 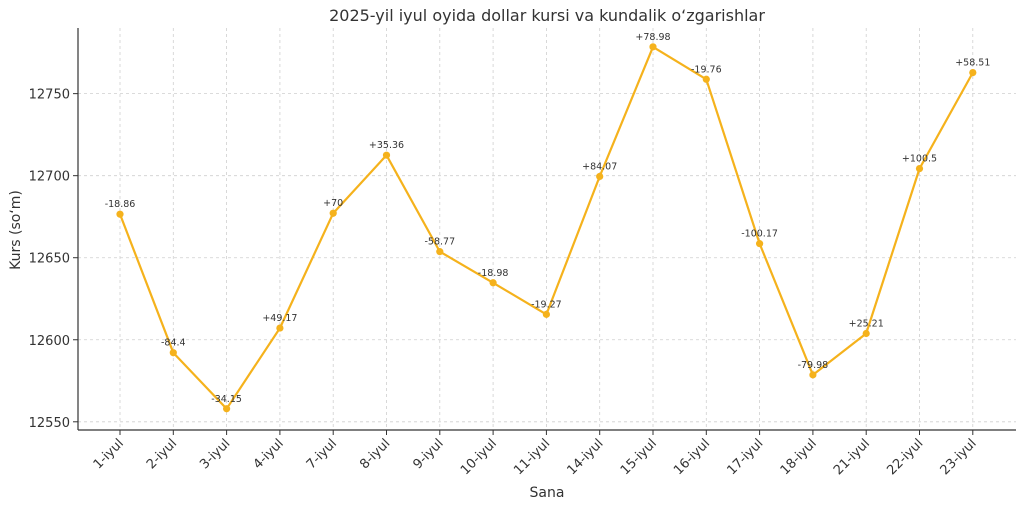 What do you see at coordinates (173, 343) in the screenshot?
I see `data-label: -84.4` at bounding box center [173, 343].